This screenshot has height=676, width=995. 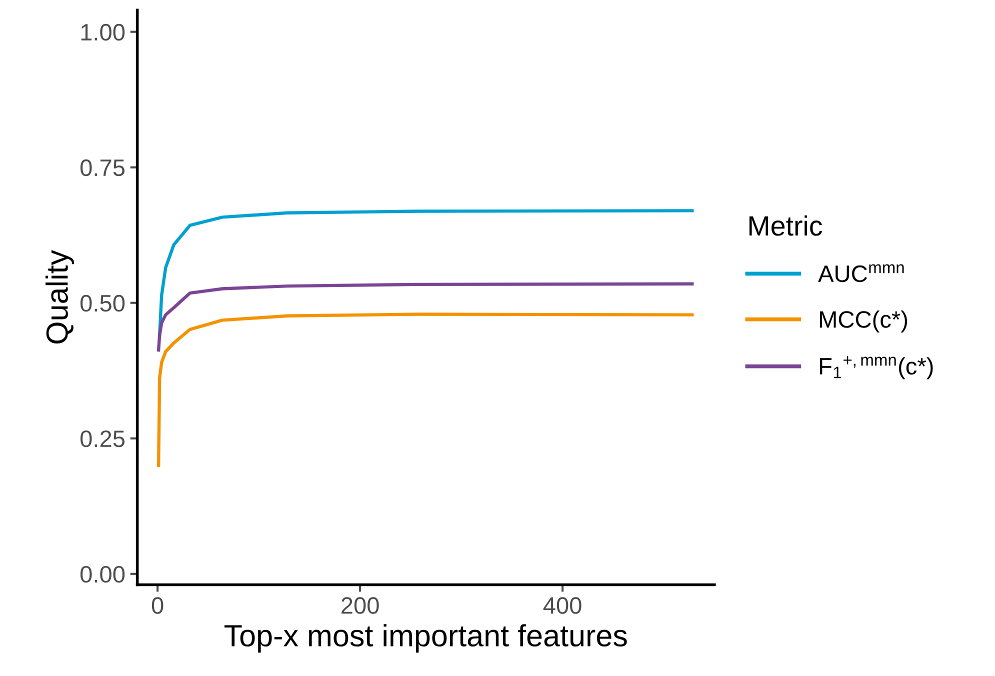 What do you see at coordinates (102, 167) in the screenshot?
I see `y-tick-label: 0.75` at bounding box center [102, 167].